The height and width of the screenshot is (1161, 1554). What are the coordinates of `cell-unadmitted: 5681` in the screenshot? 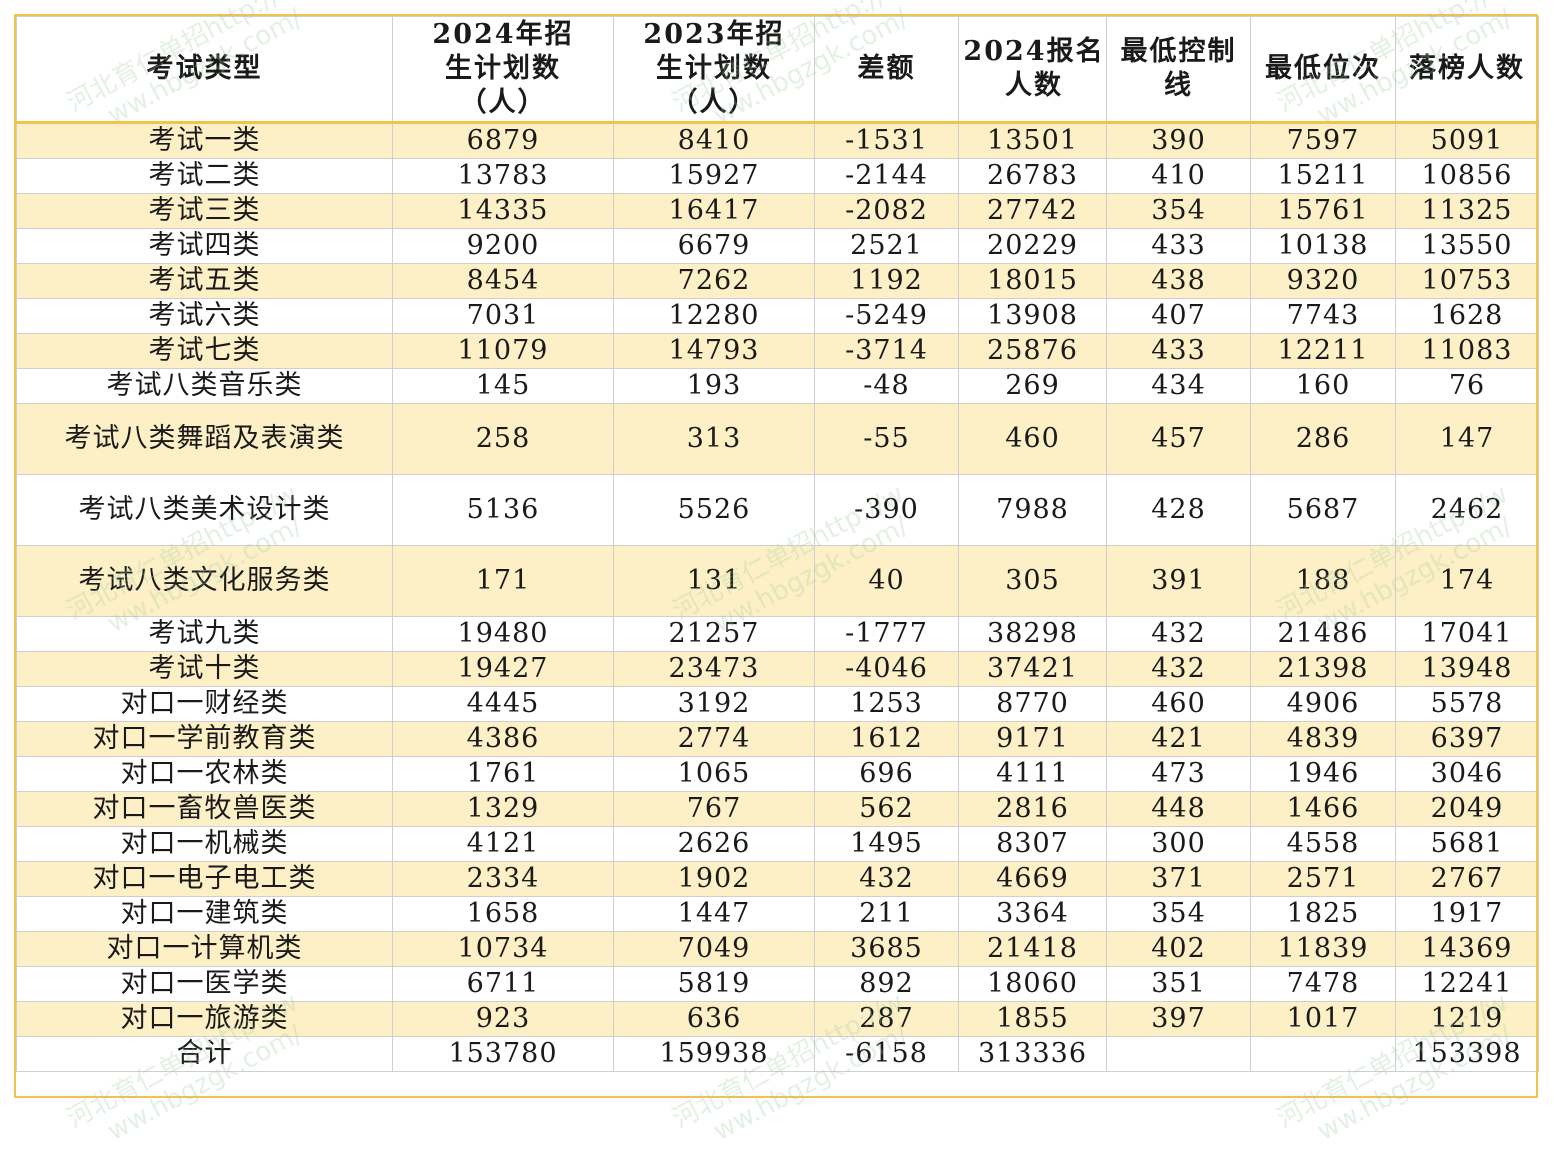 It's located at (1467, 844).